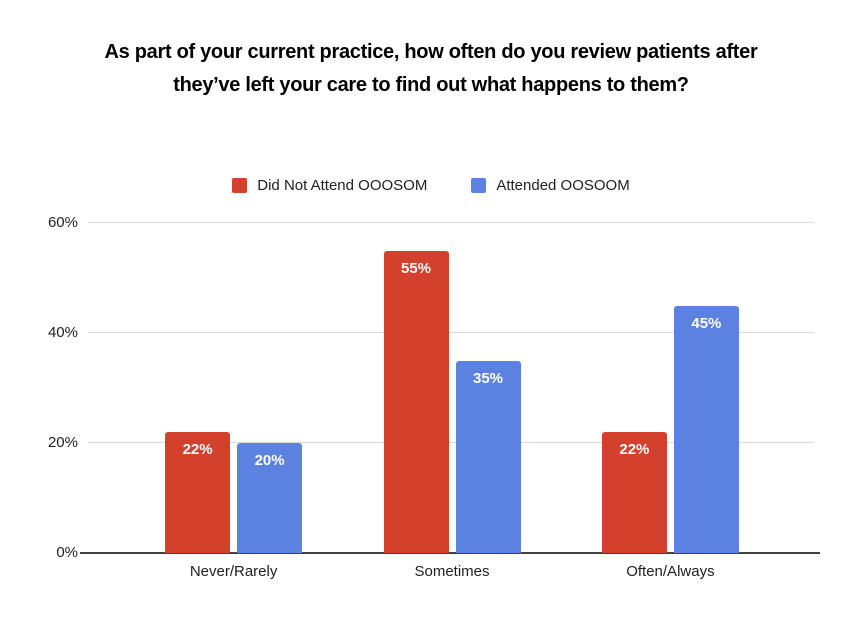 The width and height of the screenshot is (862, 630). I want to click on x-category-label-often-always: Often/Always, so click(670, 571).